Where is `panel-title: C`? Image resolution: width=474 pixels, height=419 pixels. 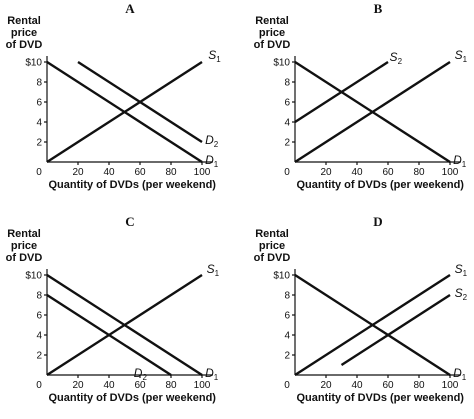 panel-title: C is located at coordinates (129, 221).